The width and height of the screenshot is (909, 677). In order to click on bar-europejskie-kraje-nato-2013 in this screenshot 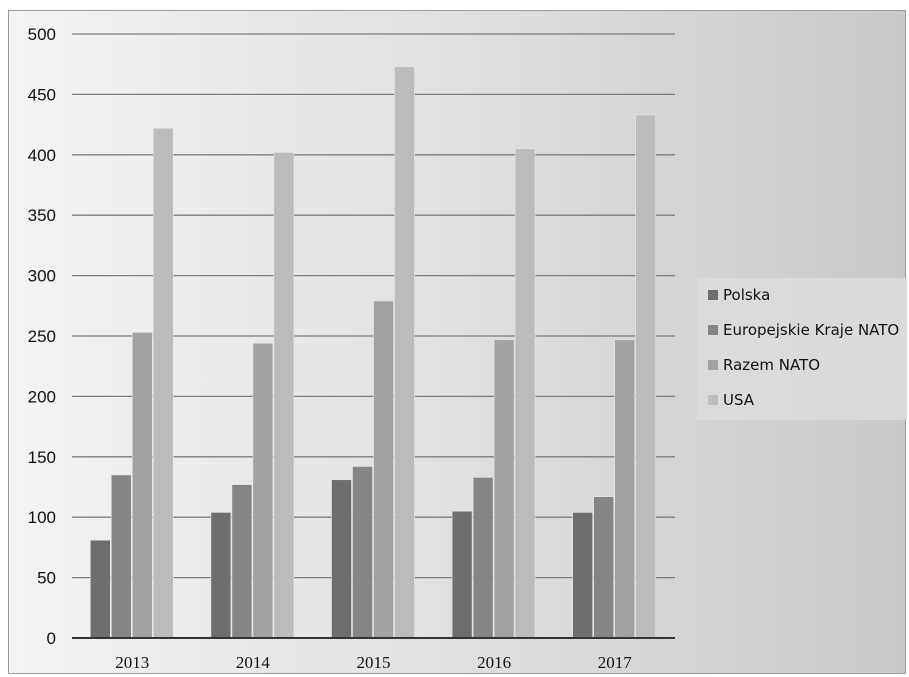, I will do `click(121, 556)`.